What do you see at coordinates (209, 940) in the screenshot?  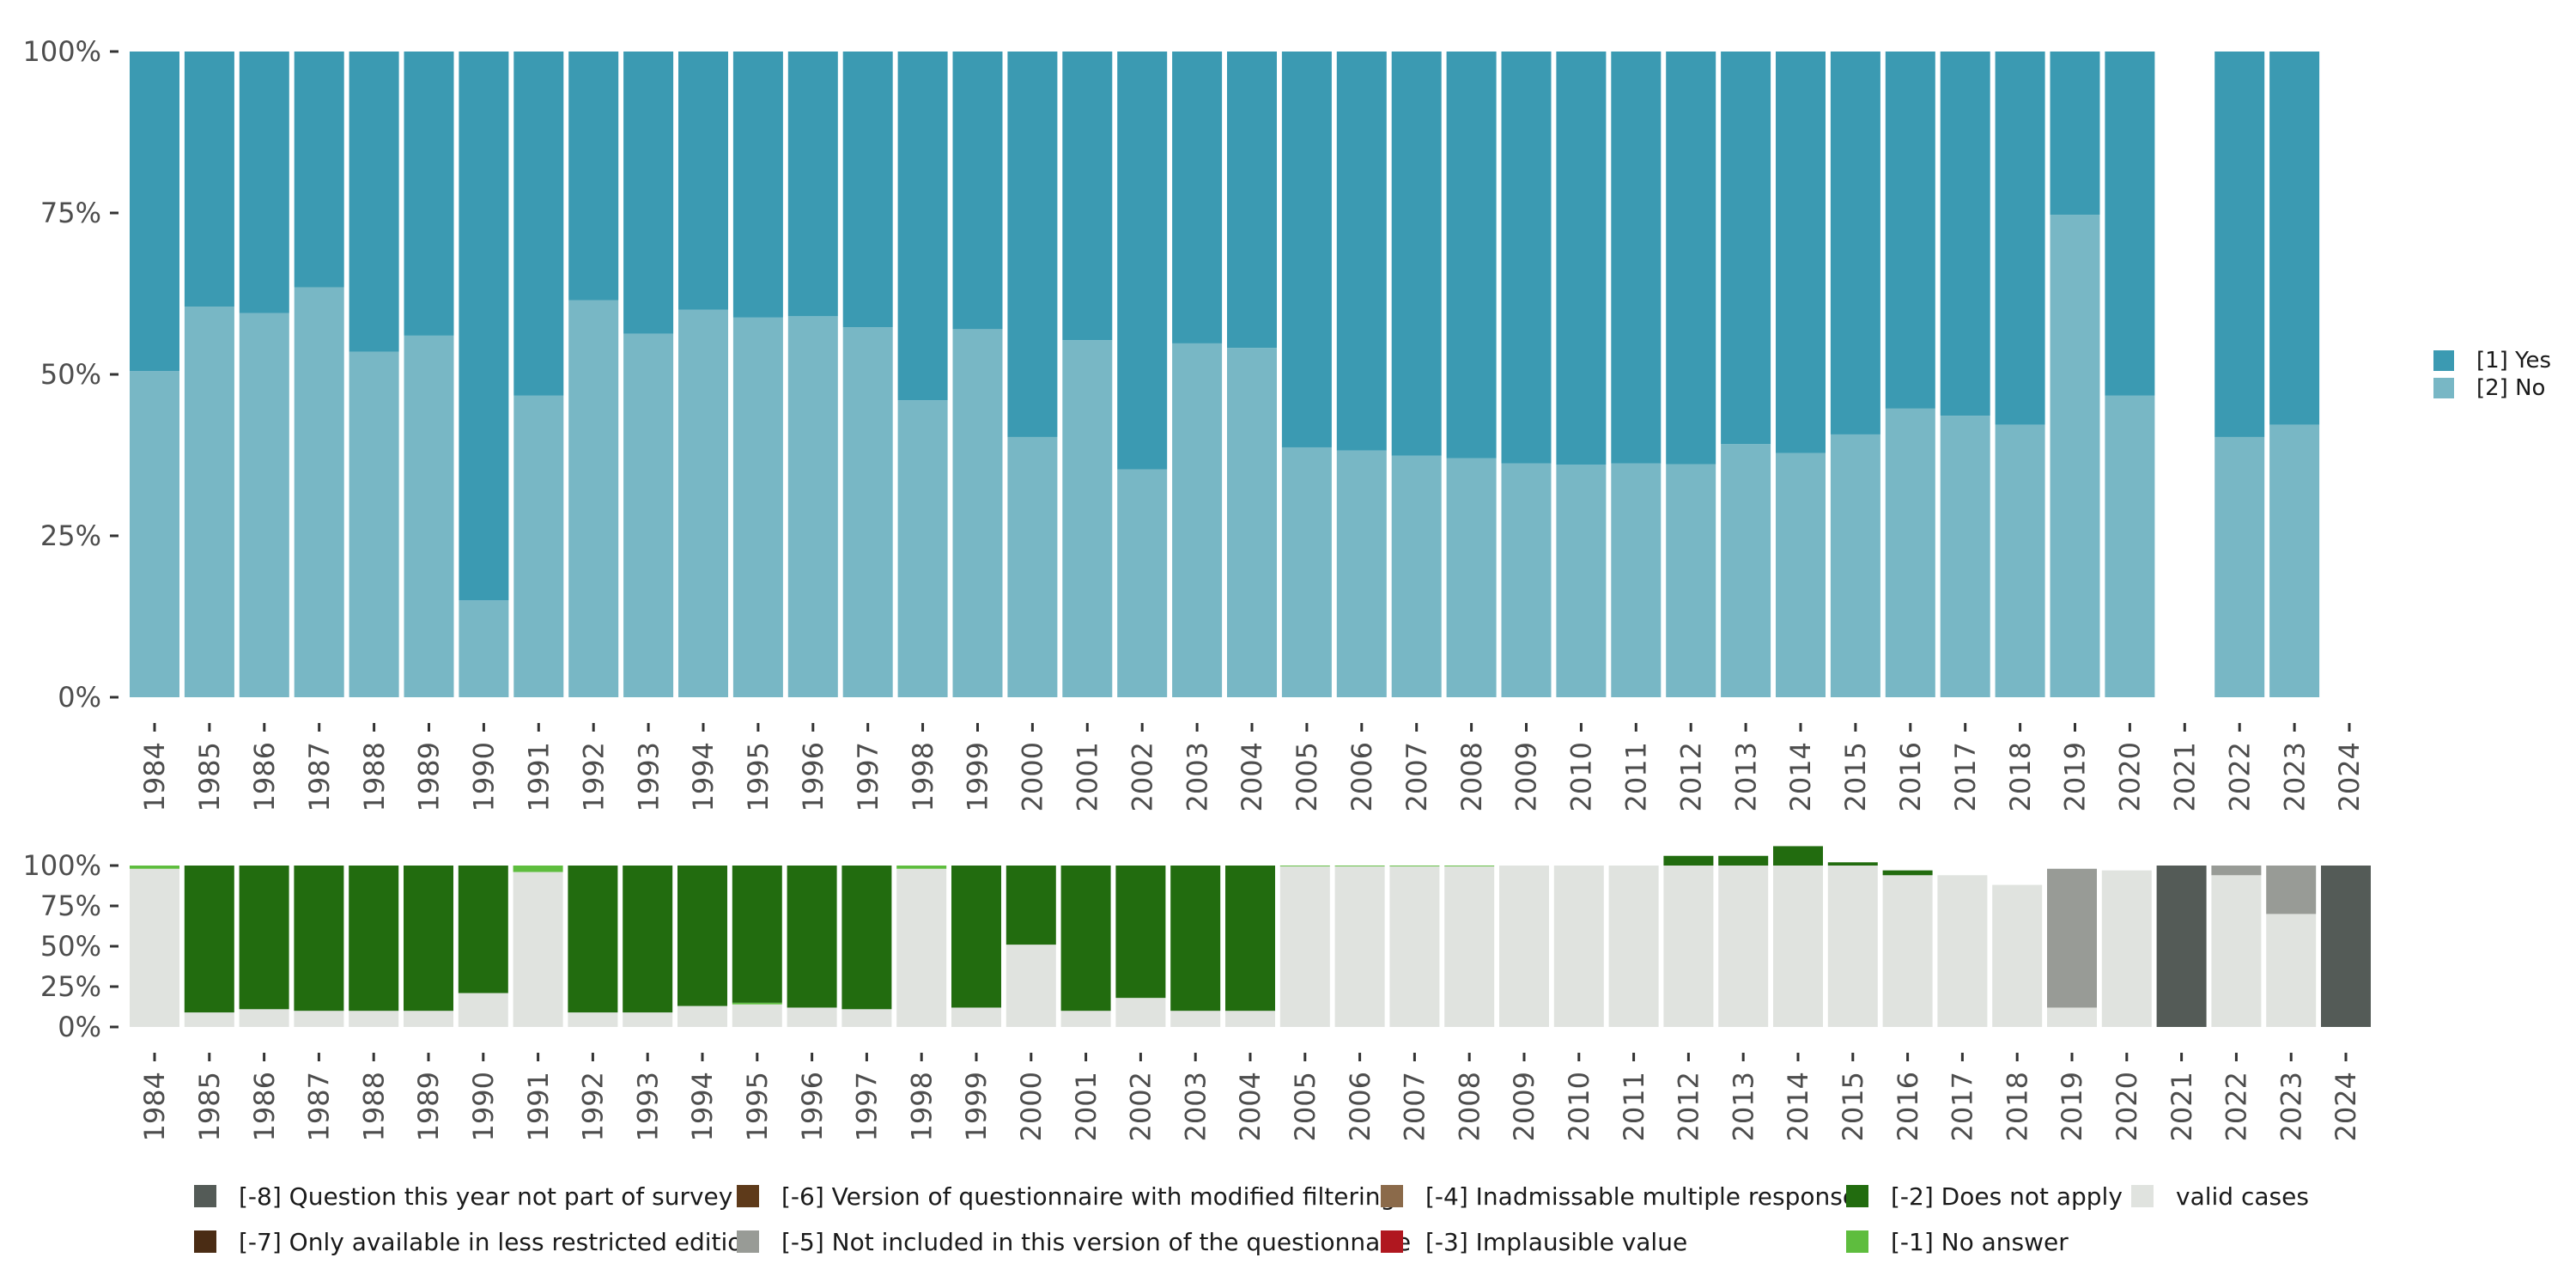 I see `bar-1985-2-does-not-apply` at bounding box center [209, 940].